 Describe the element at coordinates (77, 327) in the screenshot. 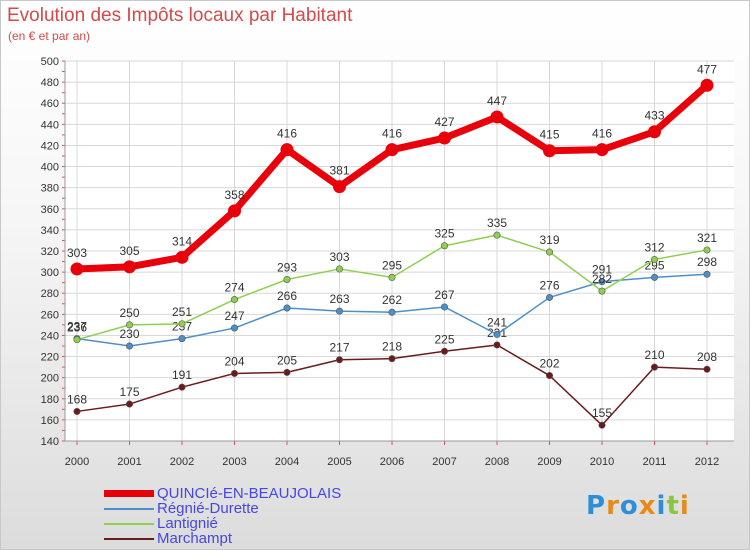

I see `data-label: 237` at that location.